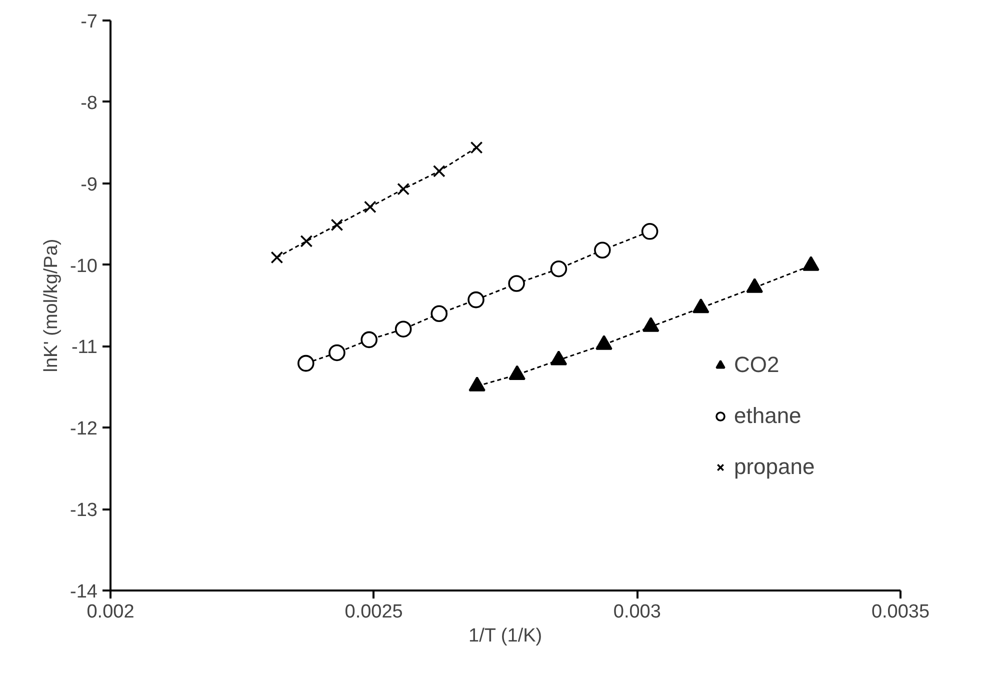 This screenshot has width=981, height=677. What do you see at coordinates (505, 636) in the screenshot?
I see `x-axis-title: 1/T (1/K)` at bounding box center [505, 636].